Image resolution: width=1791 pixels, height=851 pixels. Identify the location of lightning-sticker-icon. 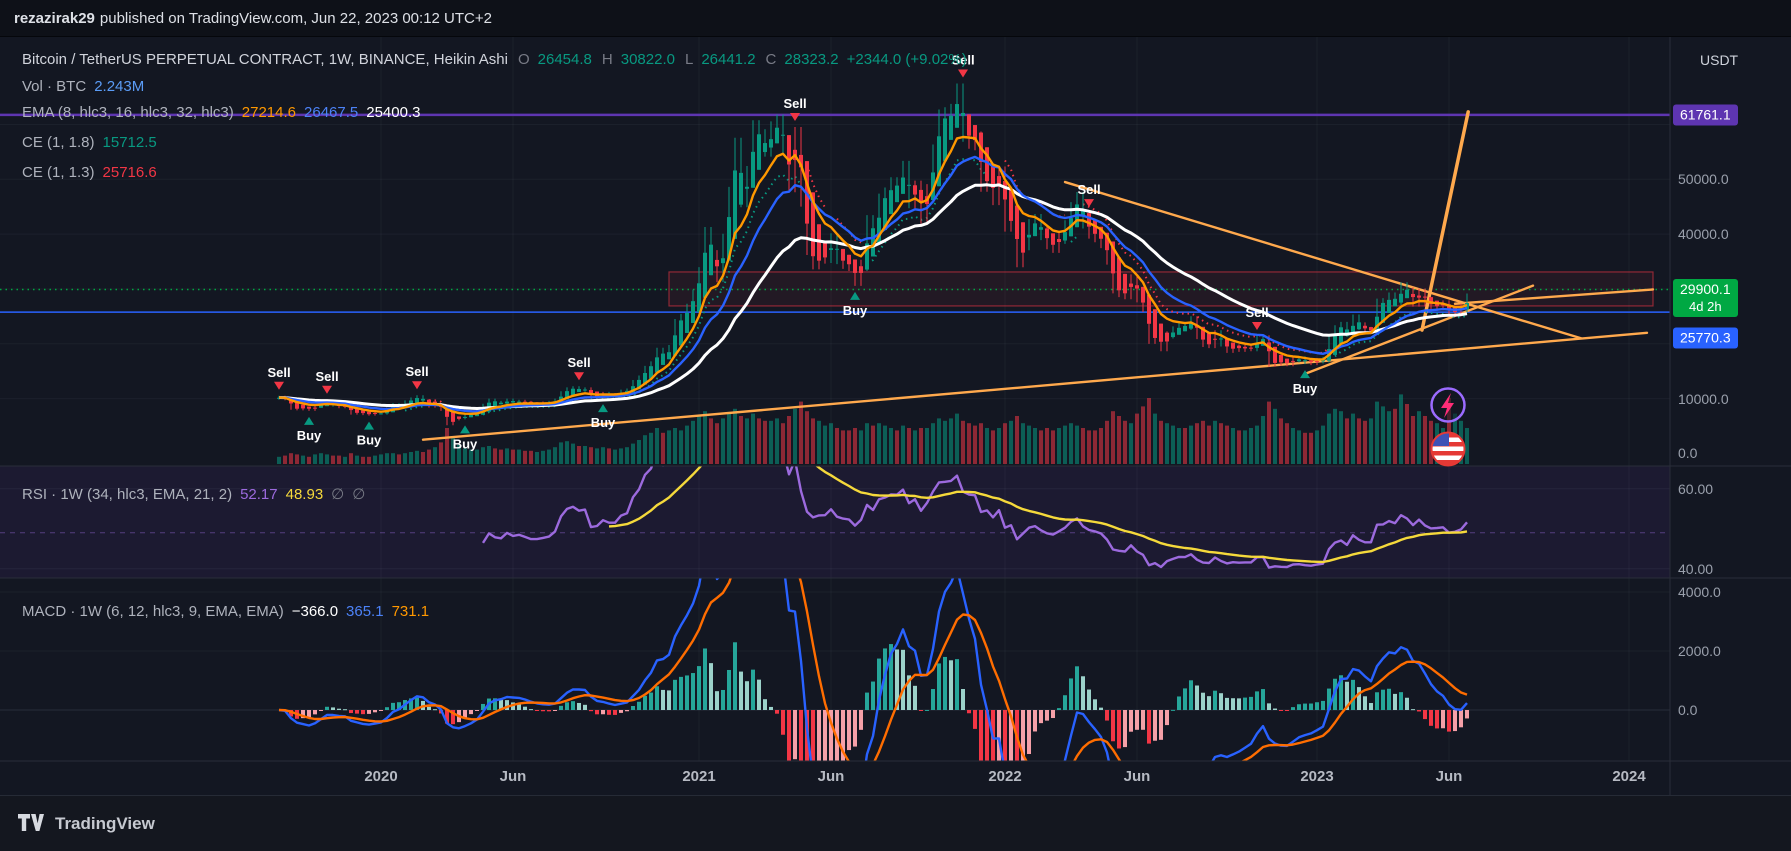
(1448, 405).